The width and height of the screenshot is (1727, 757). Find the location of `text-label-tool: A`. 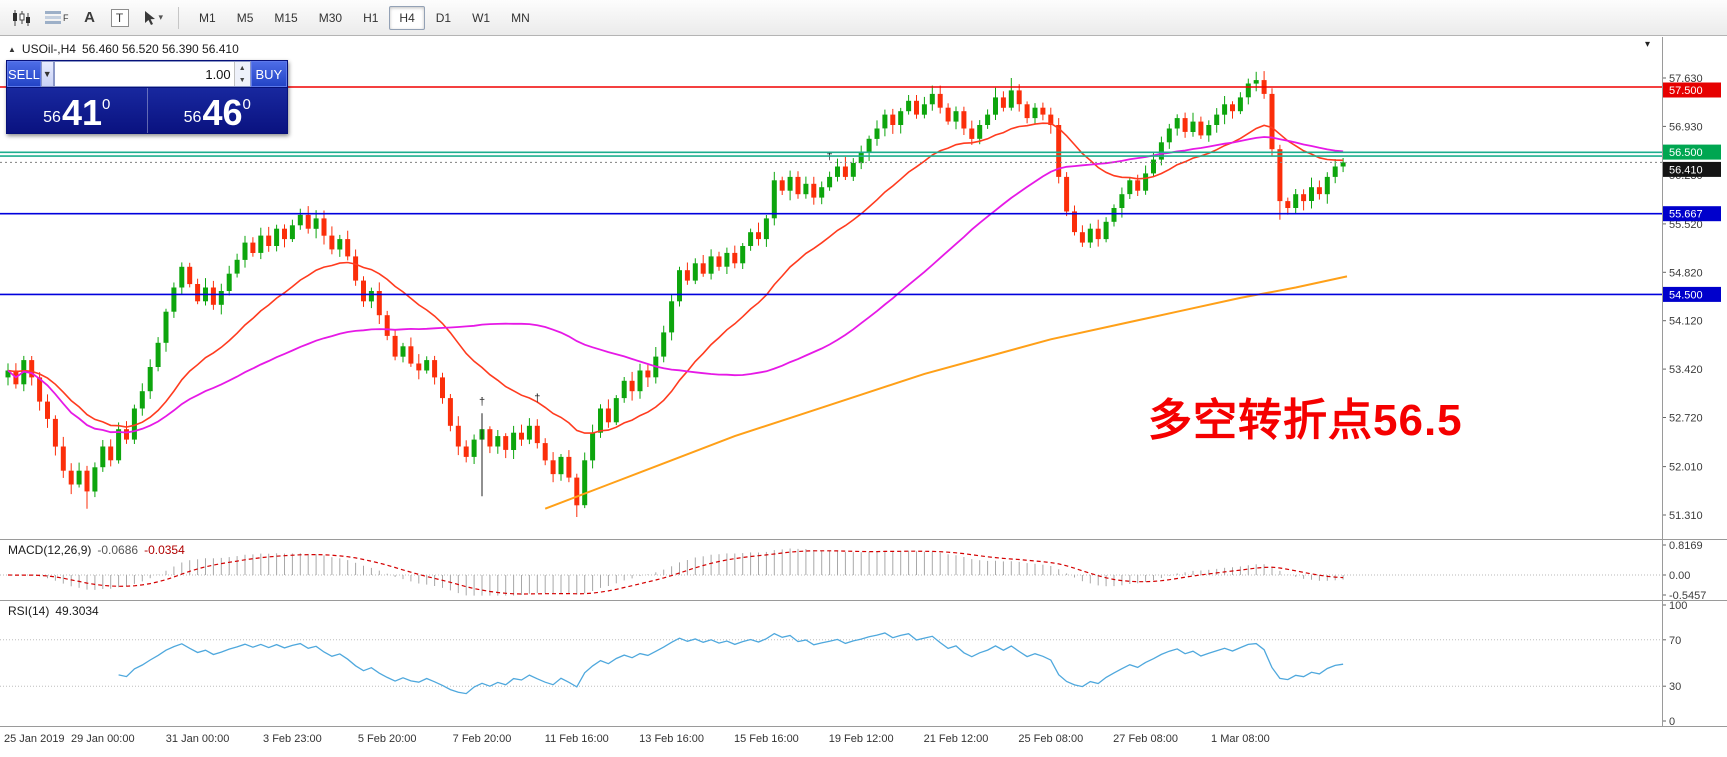

text-label-tool: A is located at coordinates (90, 18).